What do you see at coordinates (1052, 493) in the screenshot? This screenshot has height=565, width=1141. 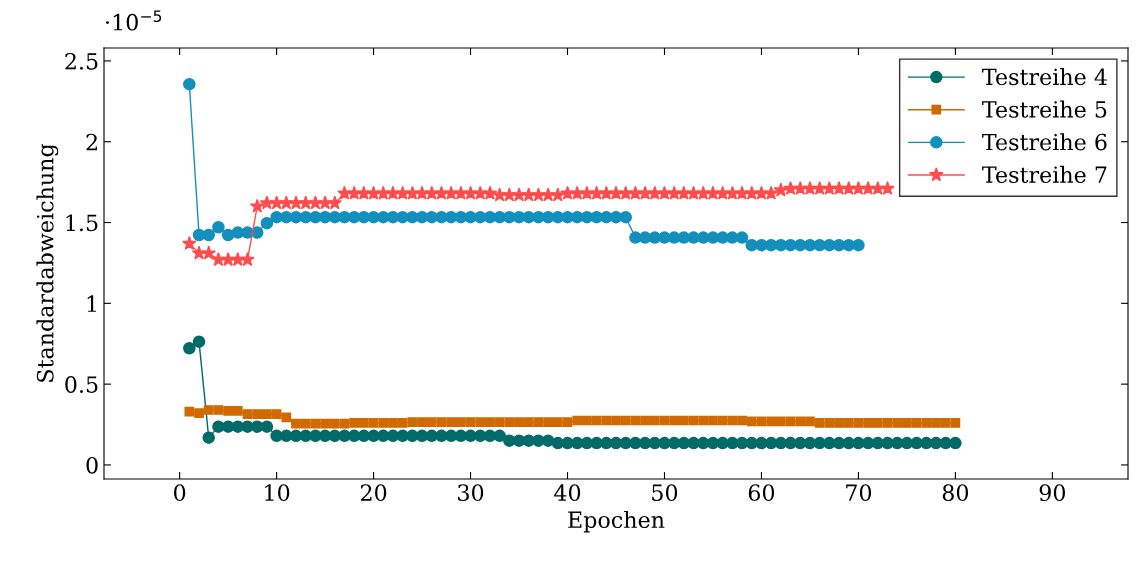 I see `x-tick-label: 90` at bounding box center [1052, 493].